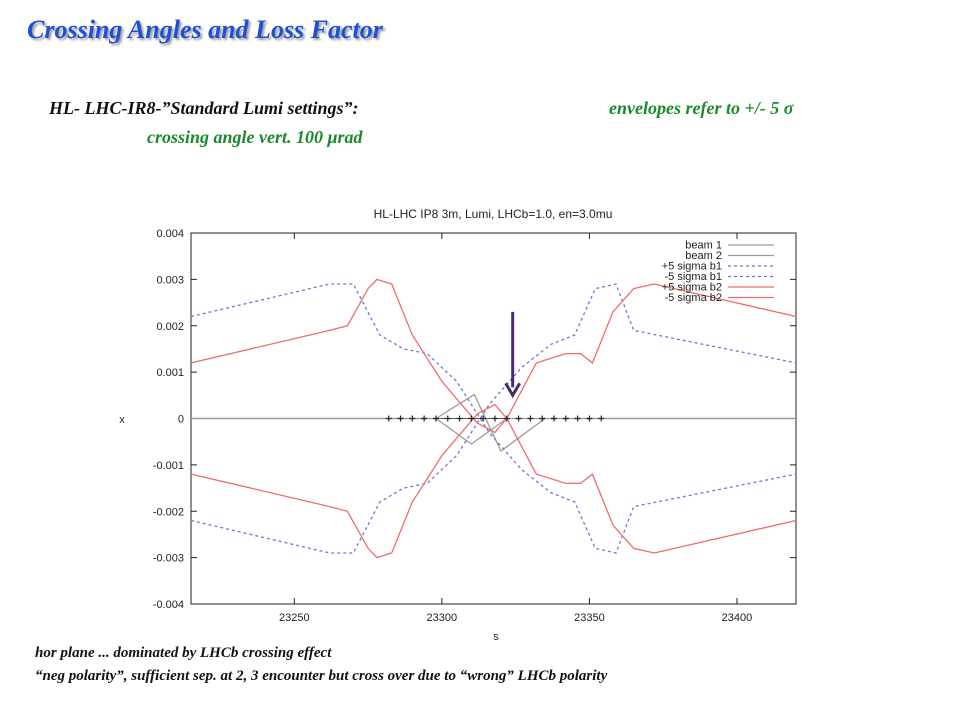 The image size is (960, 720). Describe the element at coordinates (181, 420) in the screenshot. I see `y-tick-label: 0` at that location.